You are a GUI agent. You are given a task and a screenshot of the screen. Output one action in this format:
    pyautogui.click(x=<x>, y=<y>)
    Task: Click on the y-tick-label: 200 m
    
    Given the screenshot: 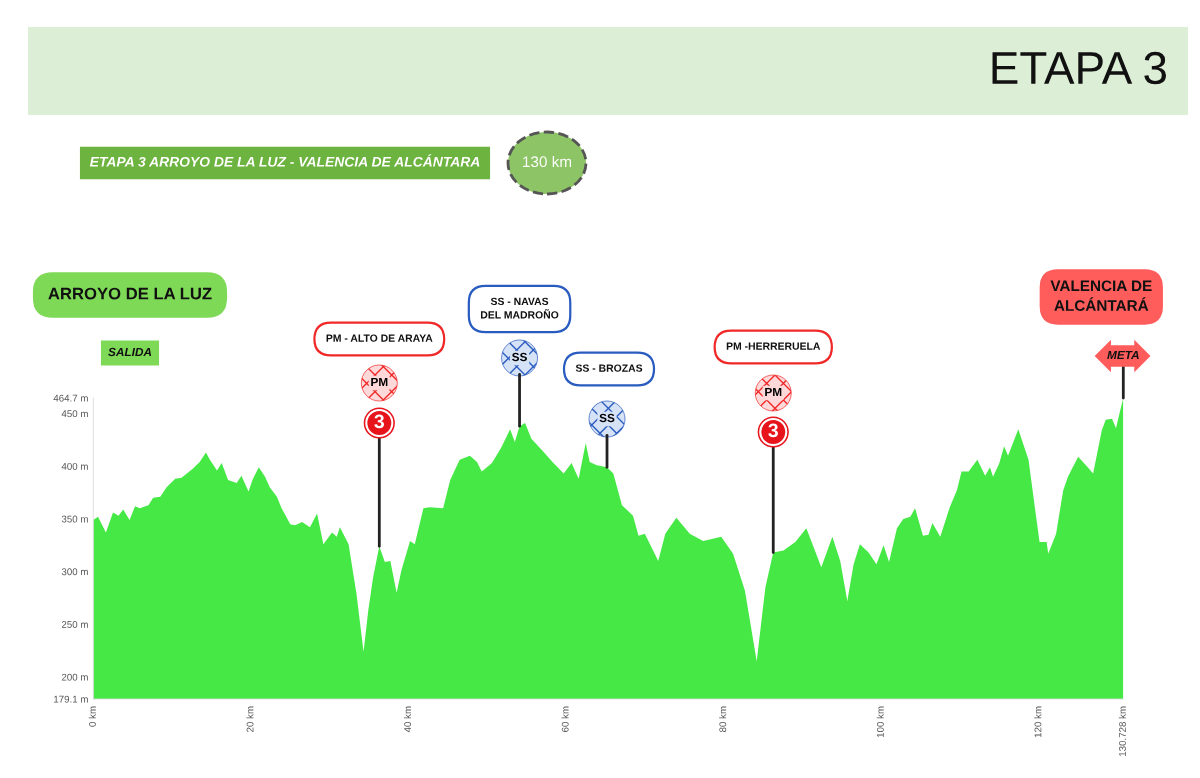 What is the action you would take?
    pyautogui.click(x=74, y=677)
    